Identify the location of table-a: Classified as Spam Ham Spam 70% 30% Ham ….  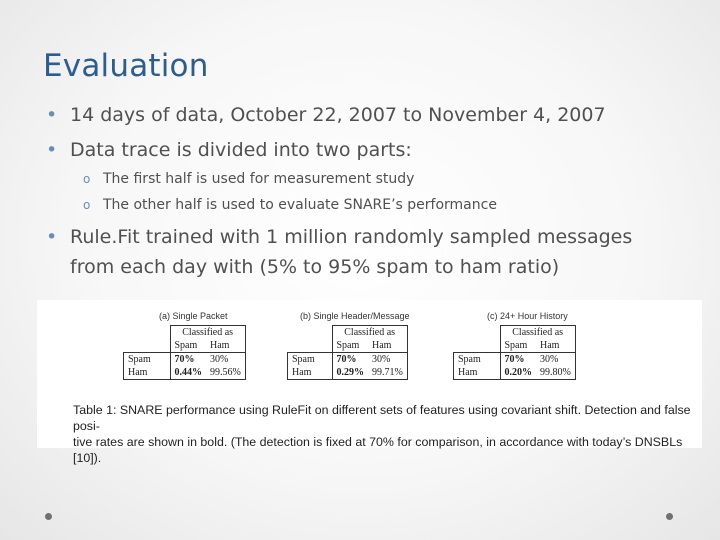
(184, 352).